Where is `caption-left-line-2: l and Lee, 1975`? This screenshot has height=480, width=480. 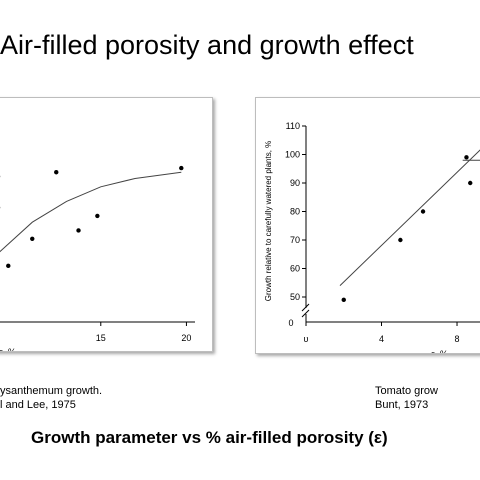
caption-left-line-2: l and Lee, 1975 is located at coordinates (38, 405).